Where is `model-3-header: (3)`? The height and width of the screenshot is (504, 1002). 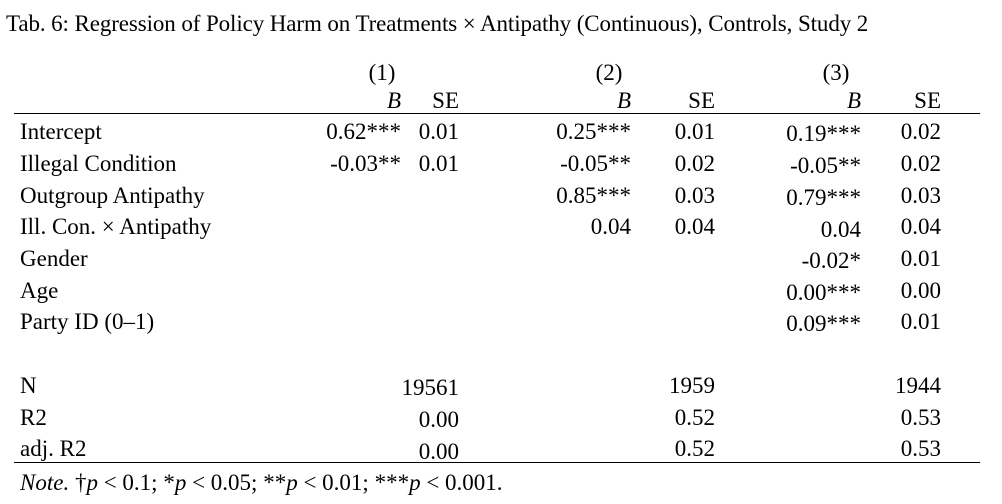 model-3-header: (3) is located at coordinates (836, 72).